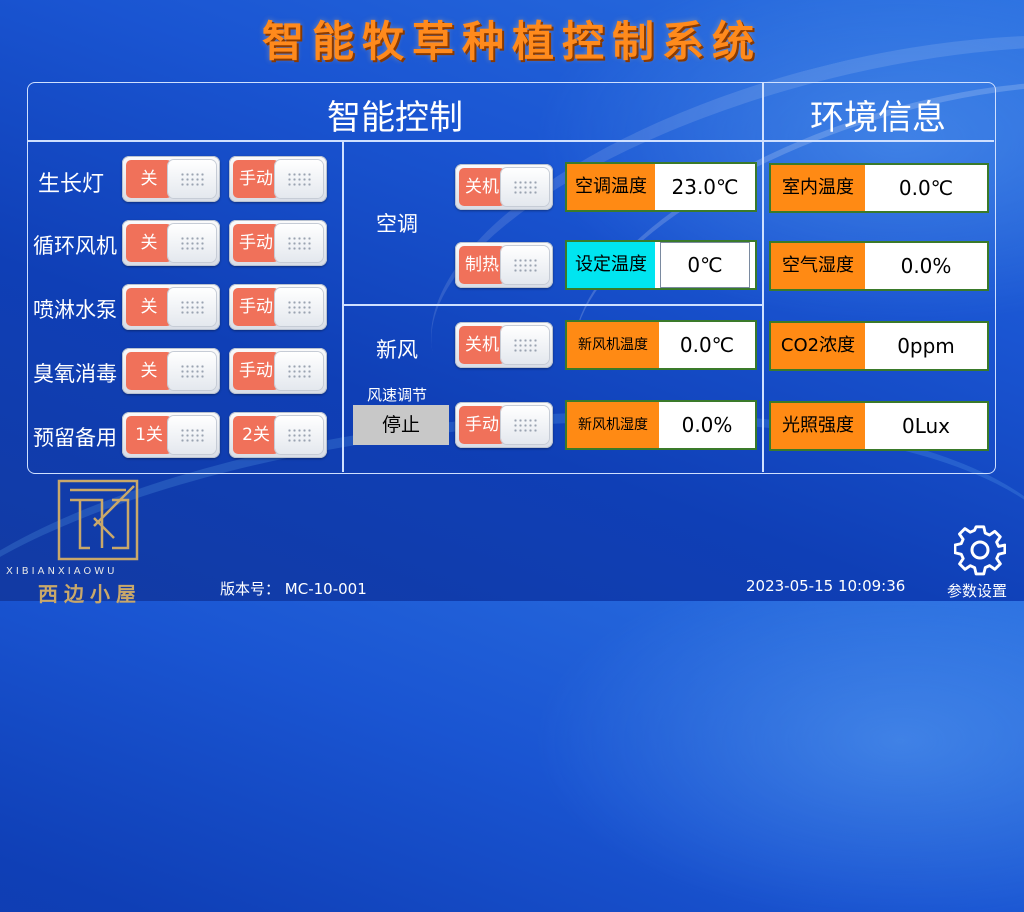 This screenshot has height=912, width=1024. Describe the element at coordinates (482, 265) in the screenshot. I see `toggle-label: 制热` at that location.